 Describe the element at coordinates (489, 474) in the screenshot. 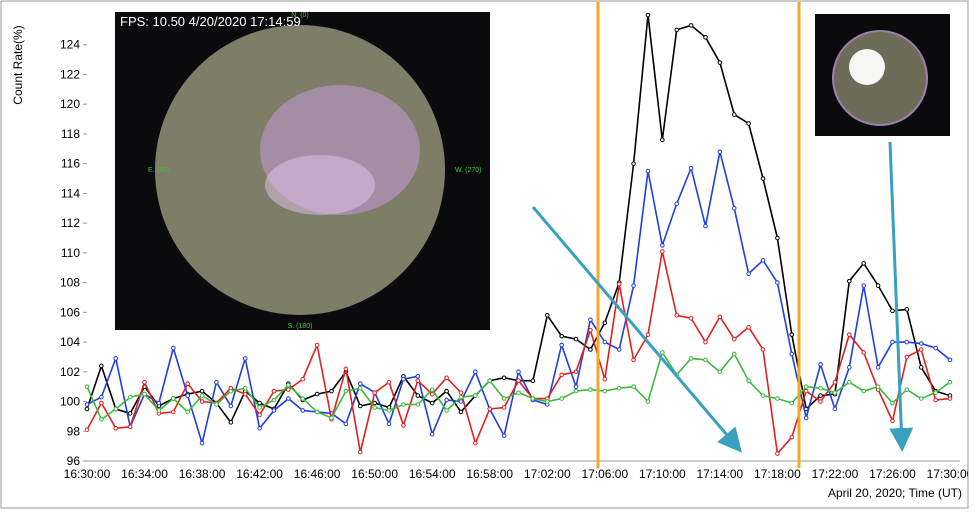

I see `x-tick-label: 16:58:00` at that location.